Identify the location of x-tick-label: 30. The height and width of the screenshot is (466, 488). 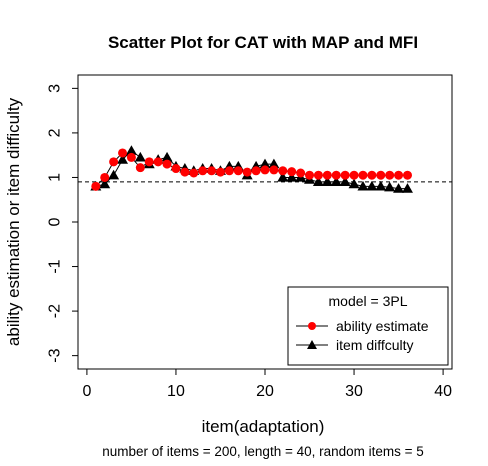
(354, 391).